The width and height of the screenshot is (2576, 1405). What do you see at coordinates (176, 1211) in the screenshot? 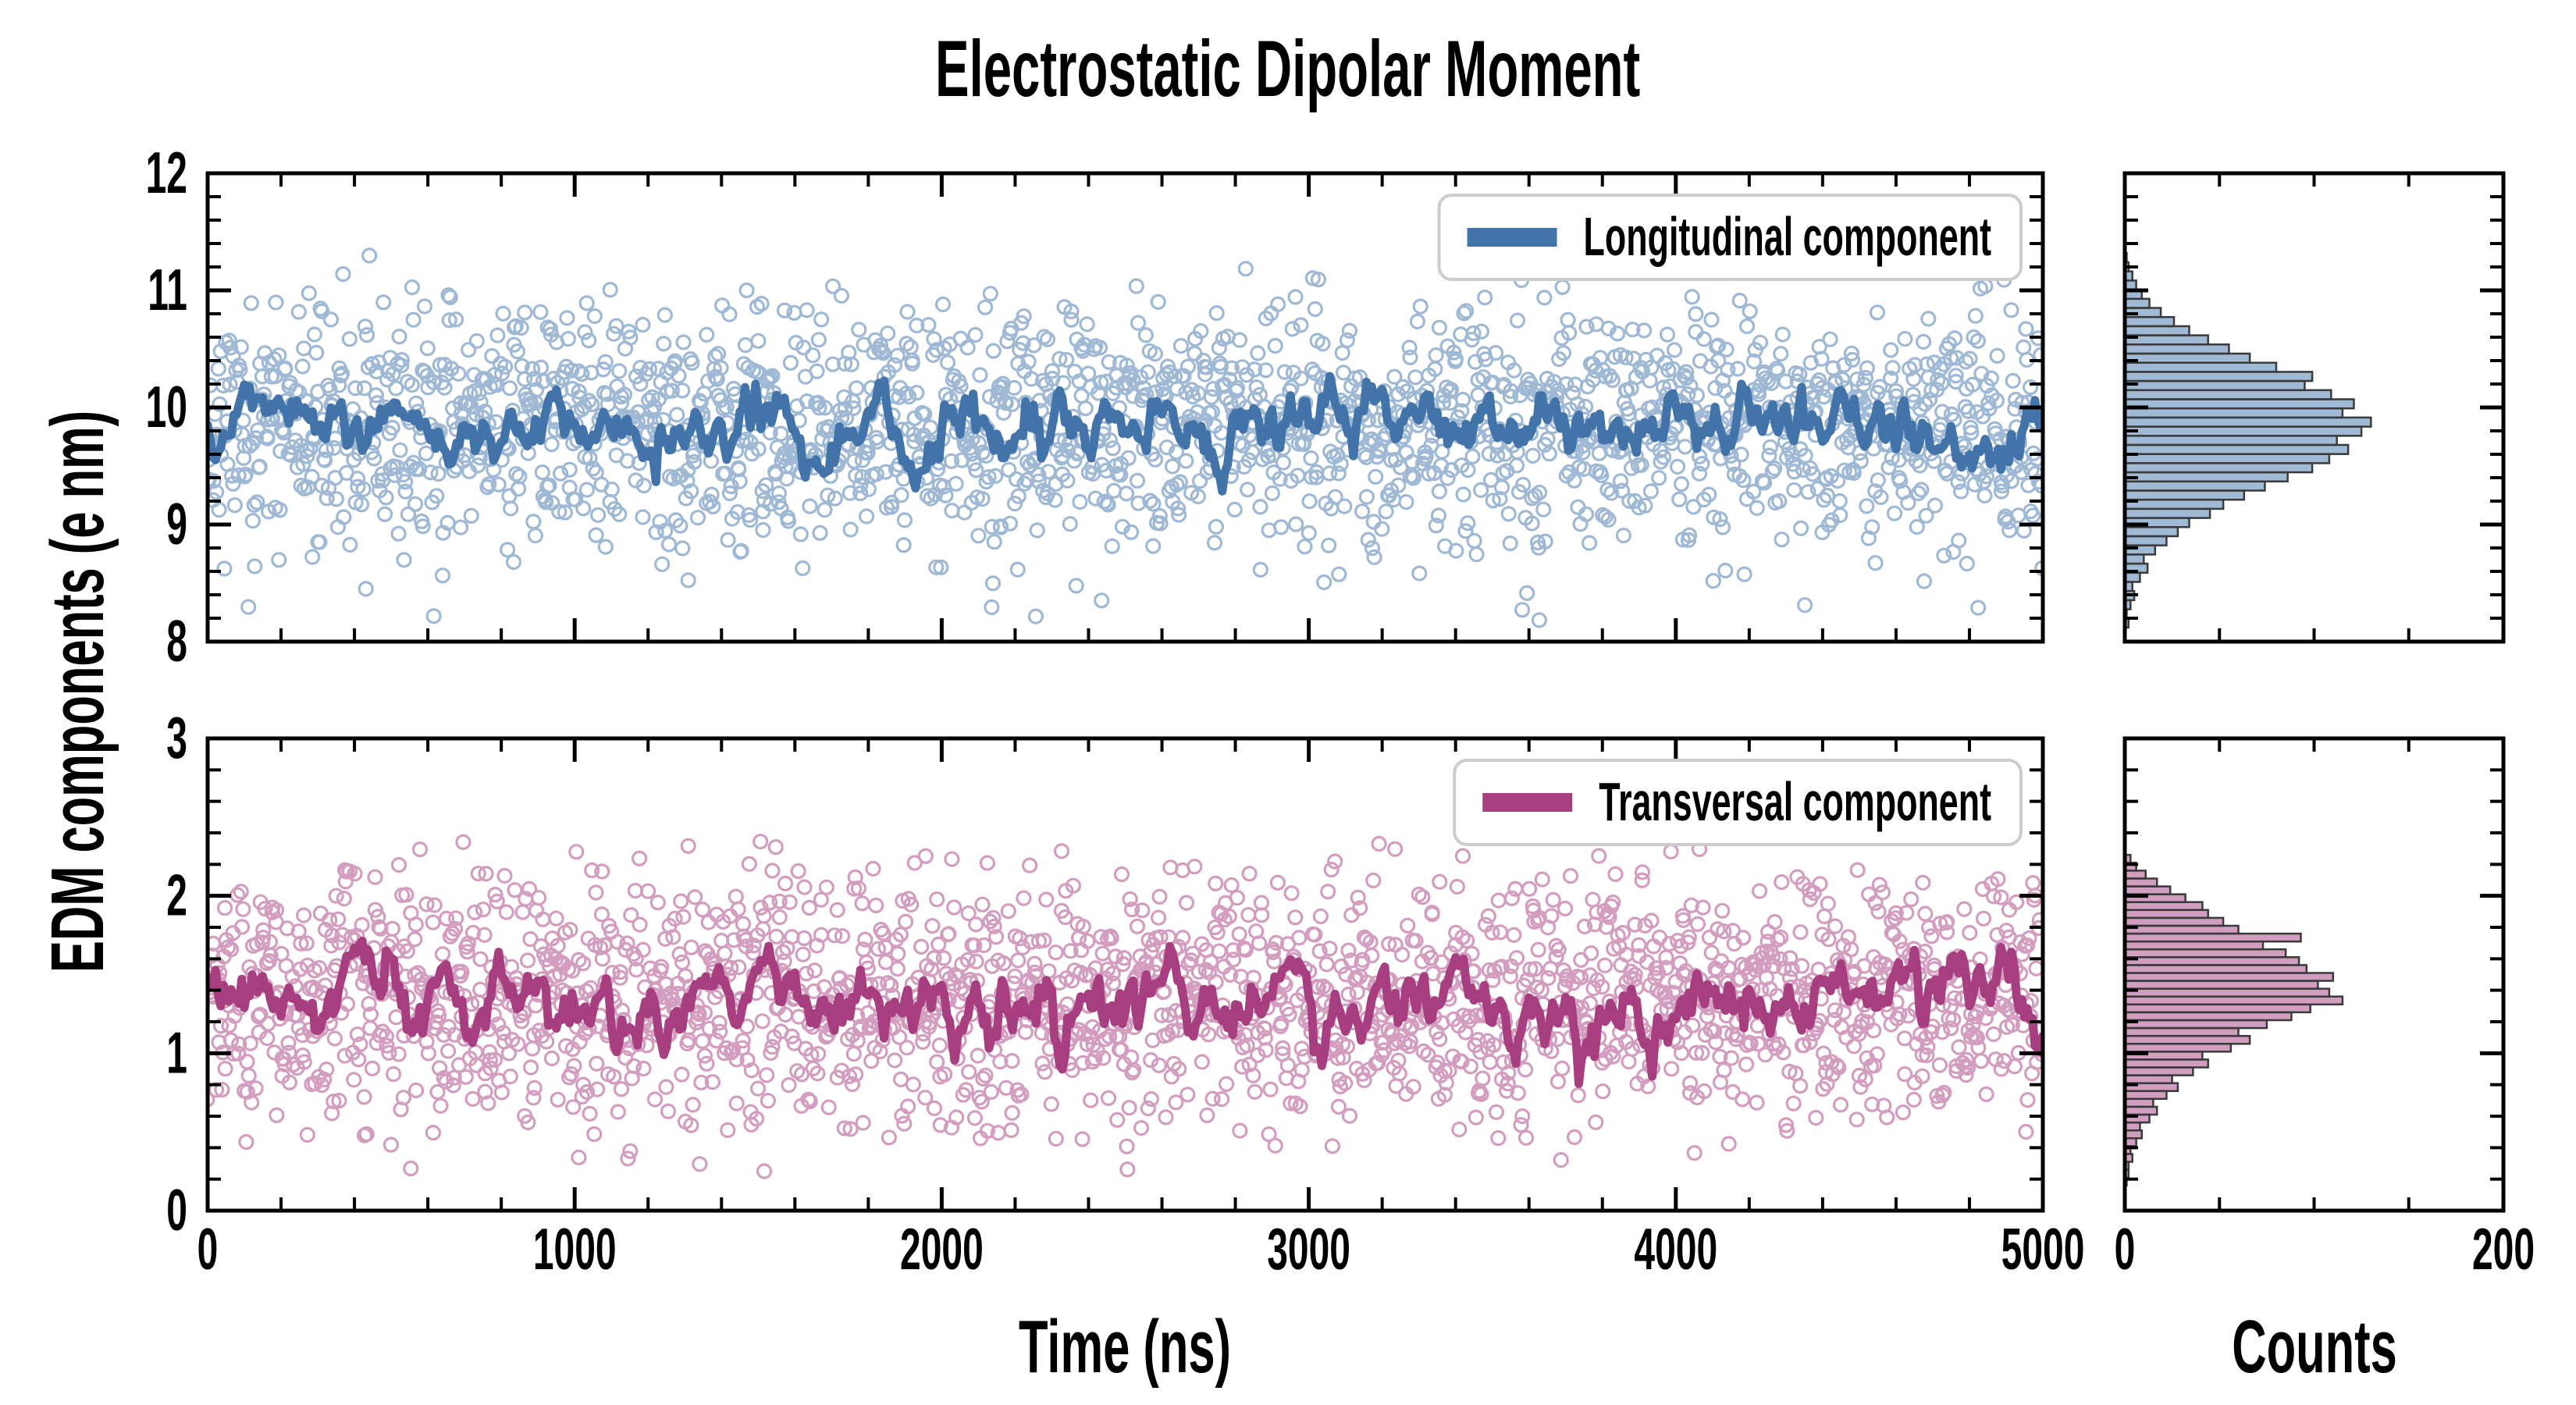
I see `y-tick-label: 0` at bounding box center [176, 1211].